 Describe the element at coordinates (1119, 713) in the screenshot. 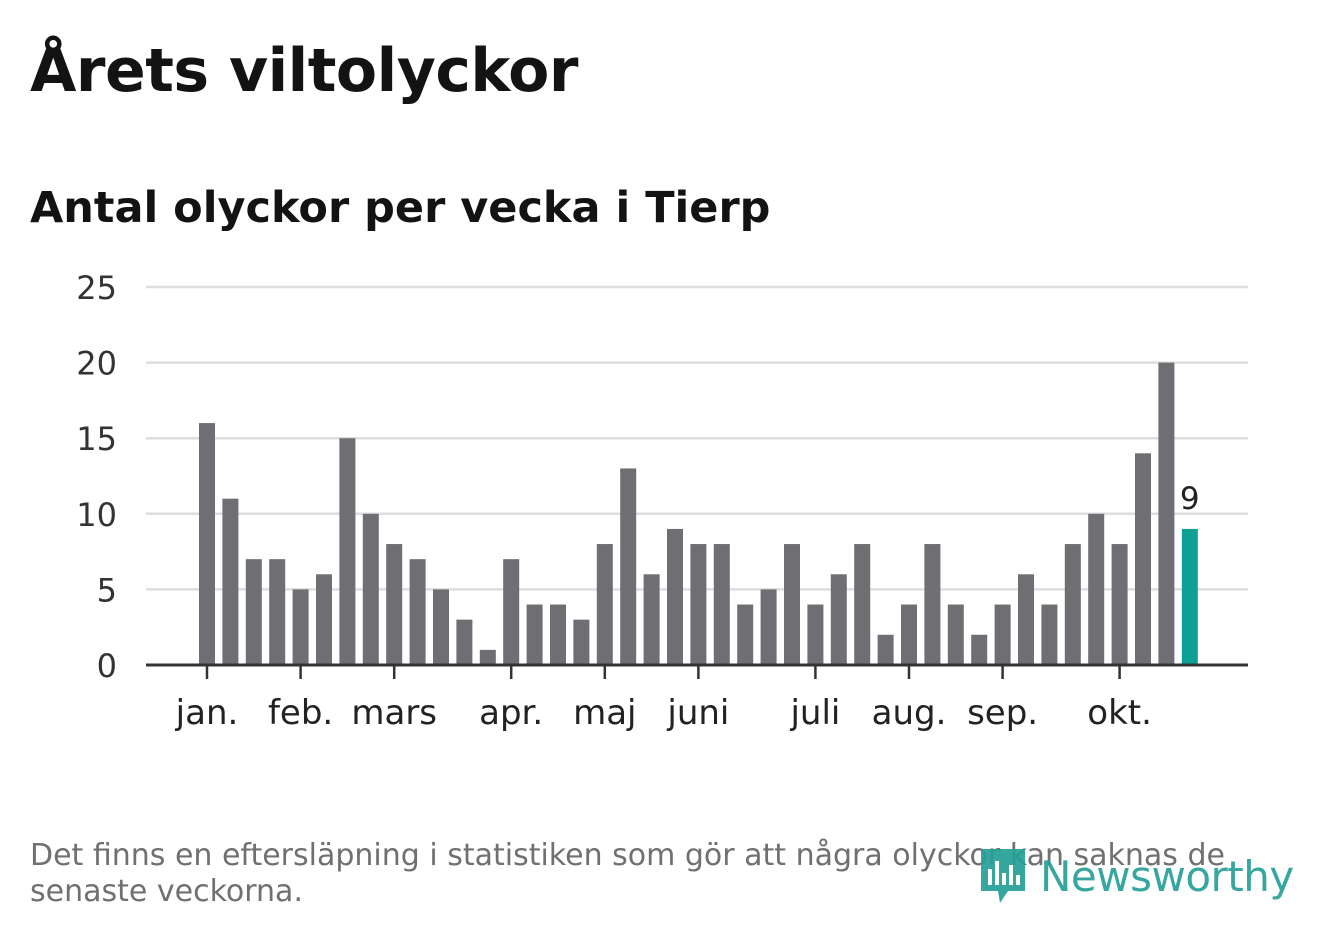

I see `x-tick-label: okt.` at that location.